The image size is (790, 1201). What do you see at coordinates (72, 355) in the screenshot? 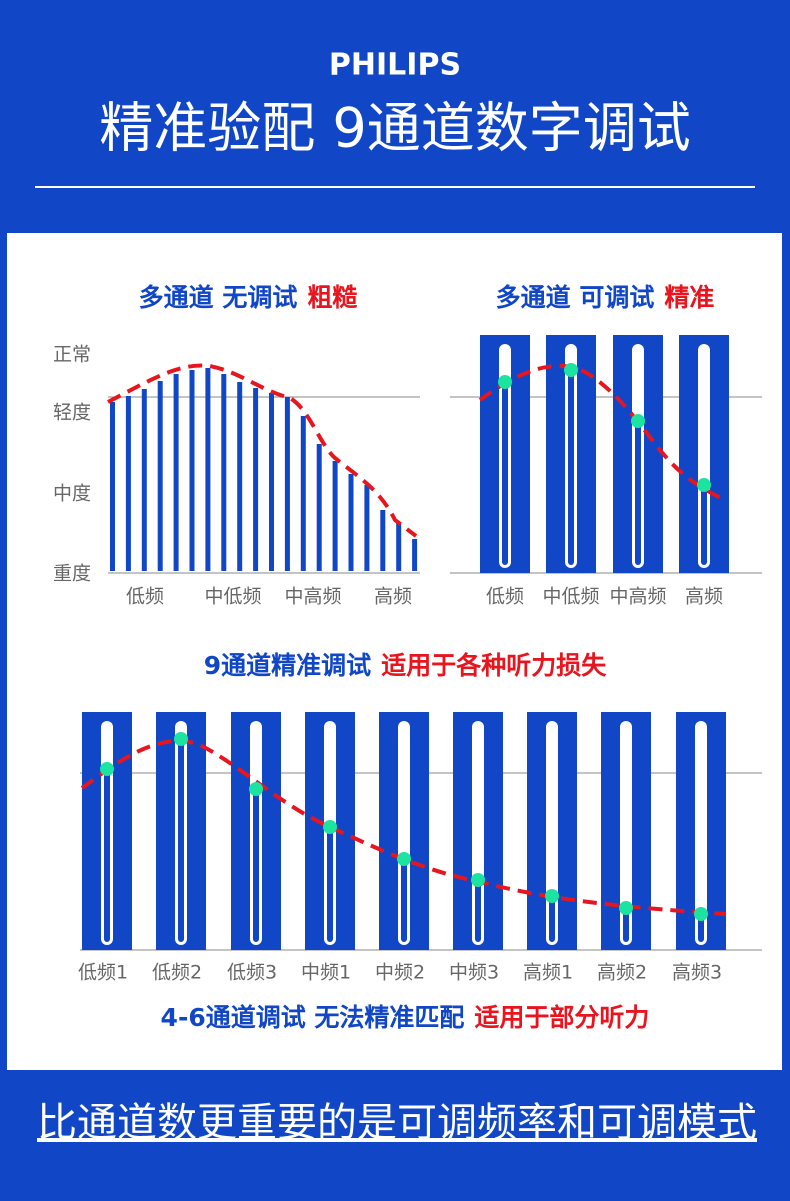
I see `y-label: 正常` at bounding box center [72, 355].